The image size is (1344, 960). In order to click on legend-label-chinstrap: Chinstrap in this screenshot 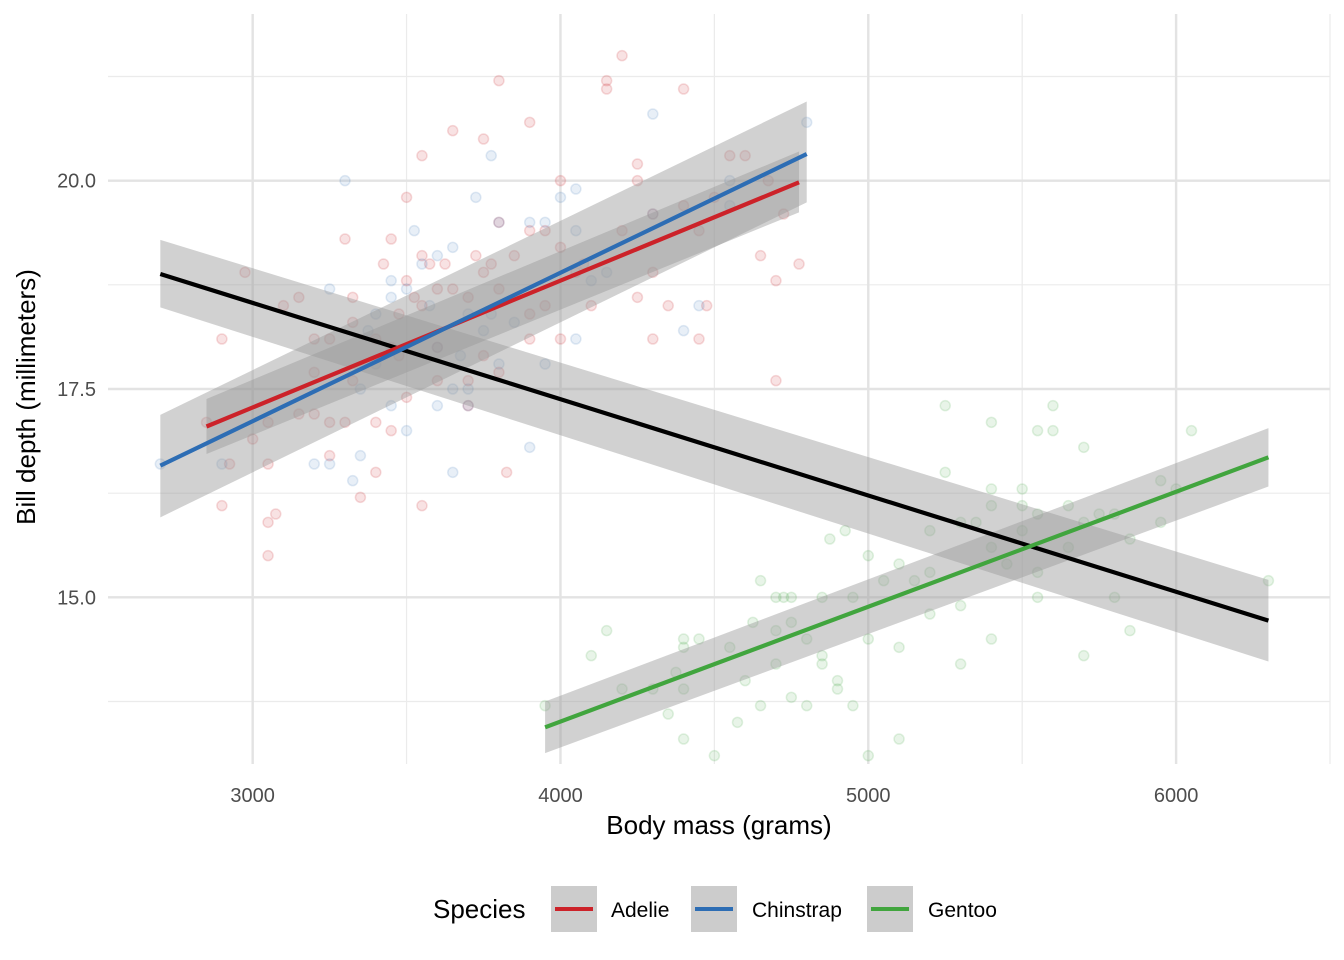, I will do `click(797, 910)`.